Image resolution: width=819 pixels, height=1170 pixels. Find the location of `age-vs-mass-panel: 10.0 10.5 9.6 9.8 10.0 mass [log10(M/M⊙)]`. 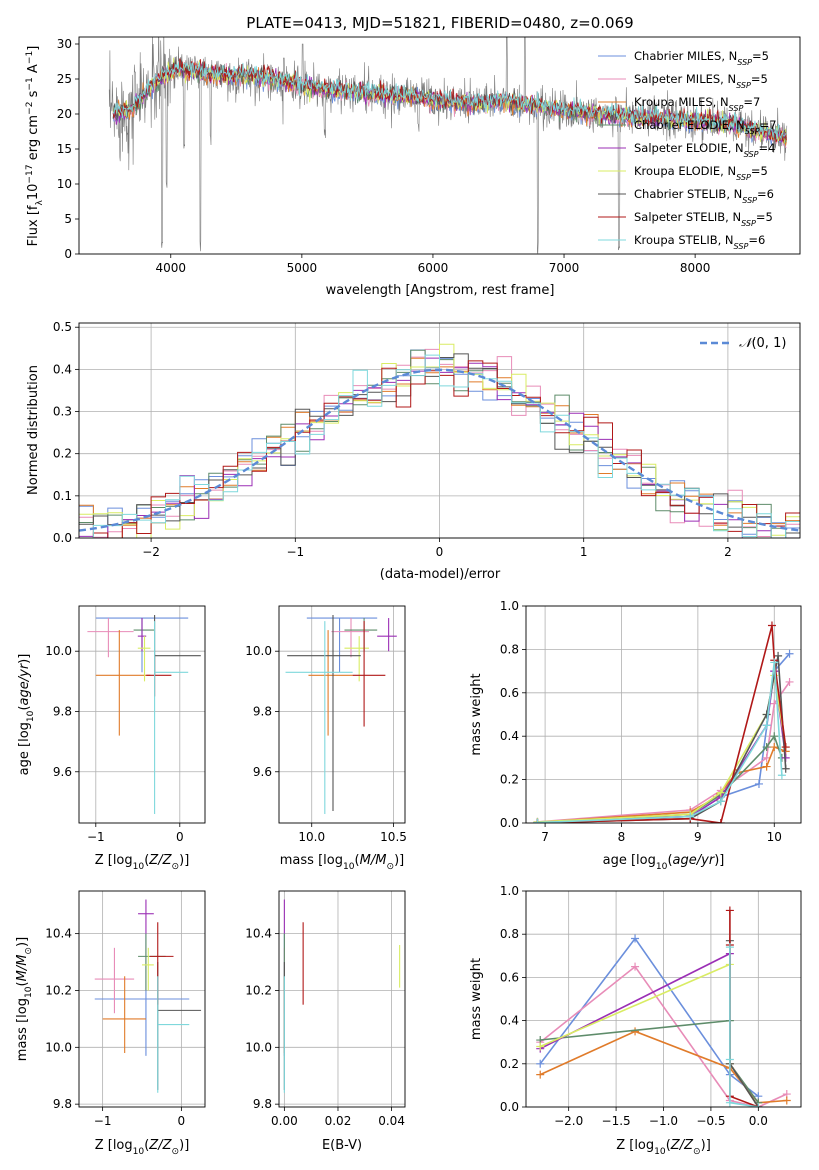

age-vs-mass-panel: 10.0 10.5 9.6 9.8 10.0 mass [log10(M/M⊙)] is located at coordinates (326, 738).